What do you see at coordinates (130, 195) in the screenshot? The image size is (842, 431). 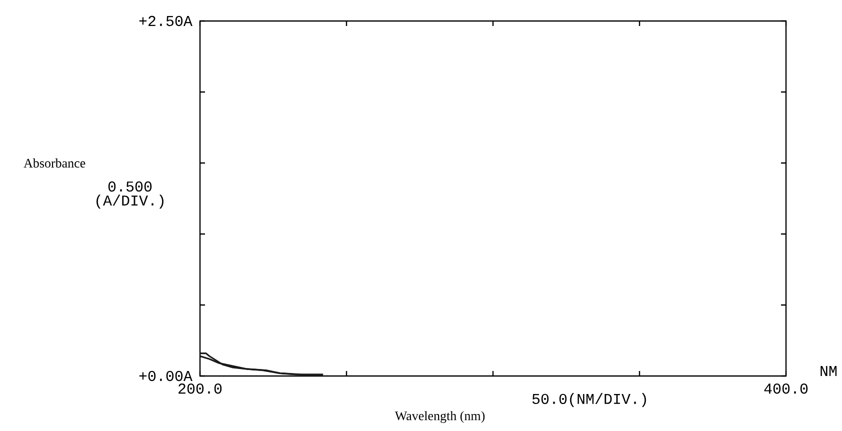 I see `text: 0.500 (A/DIV.)` at bounding box center [130, 195].